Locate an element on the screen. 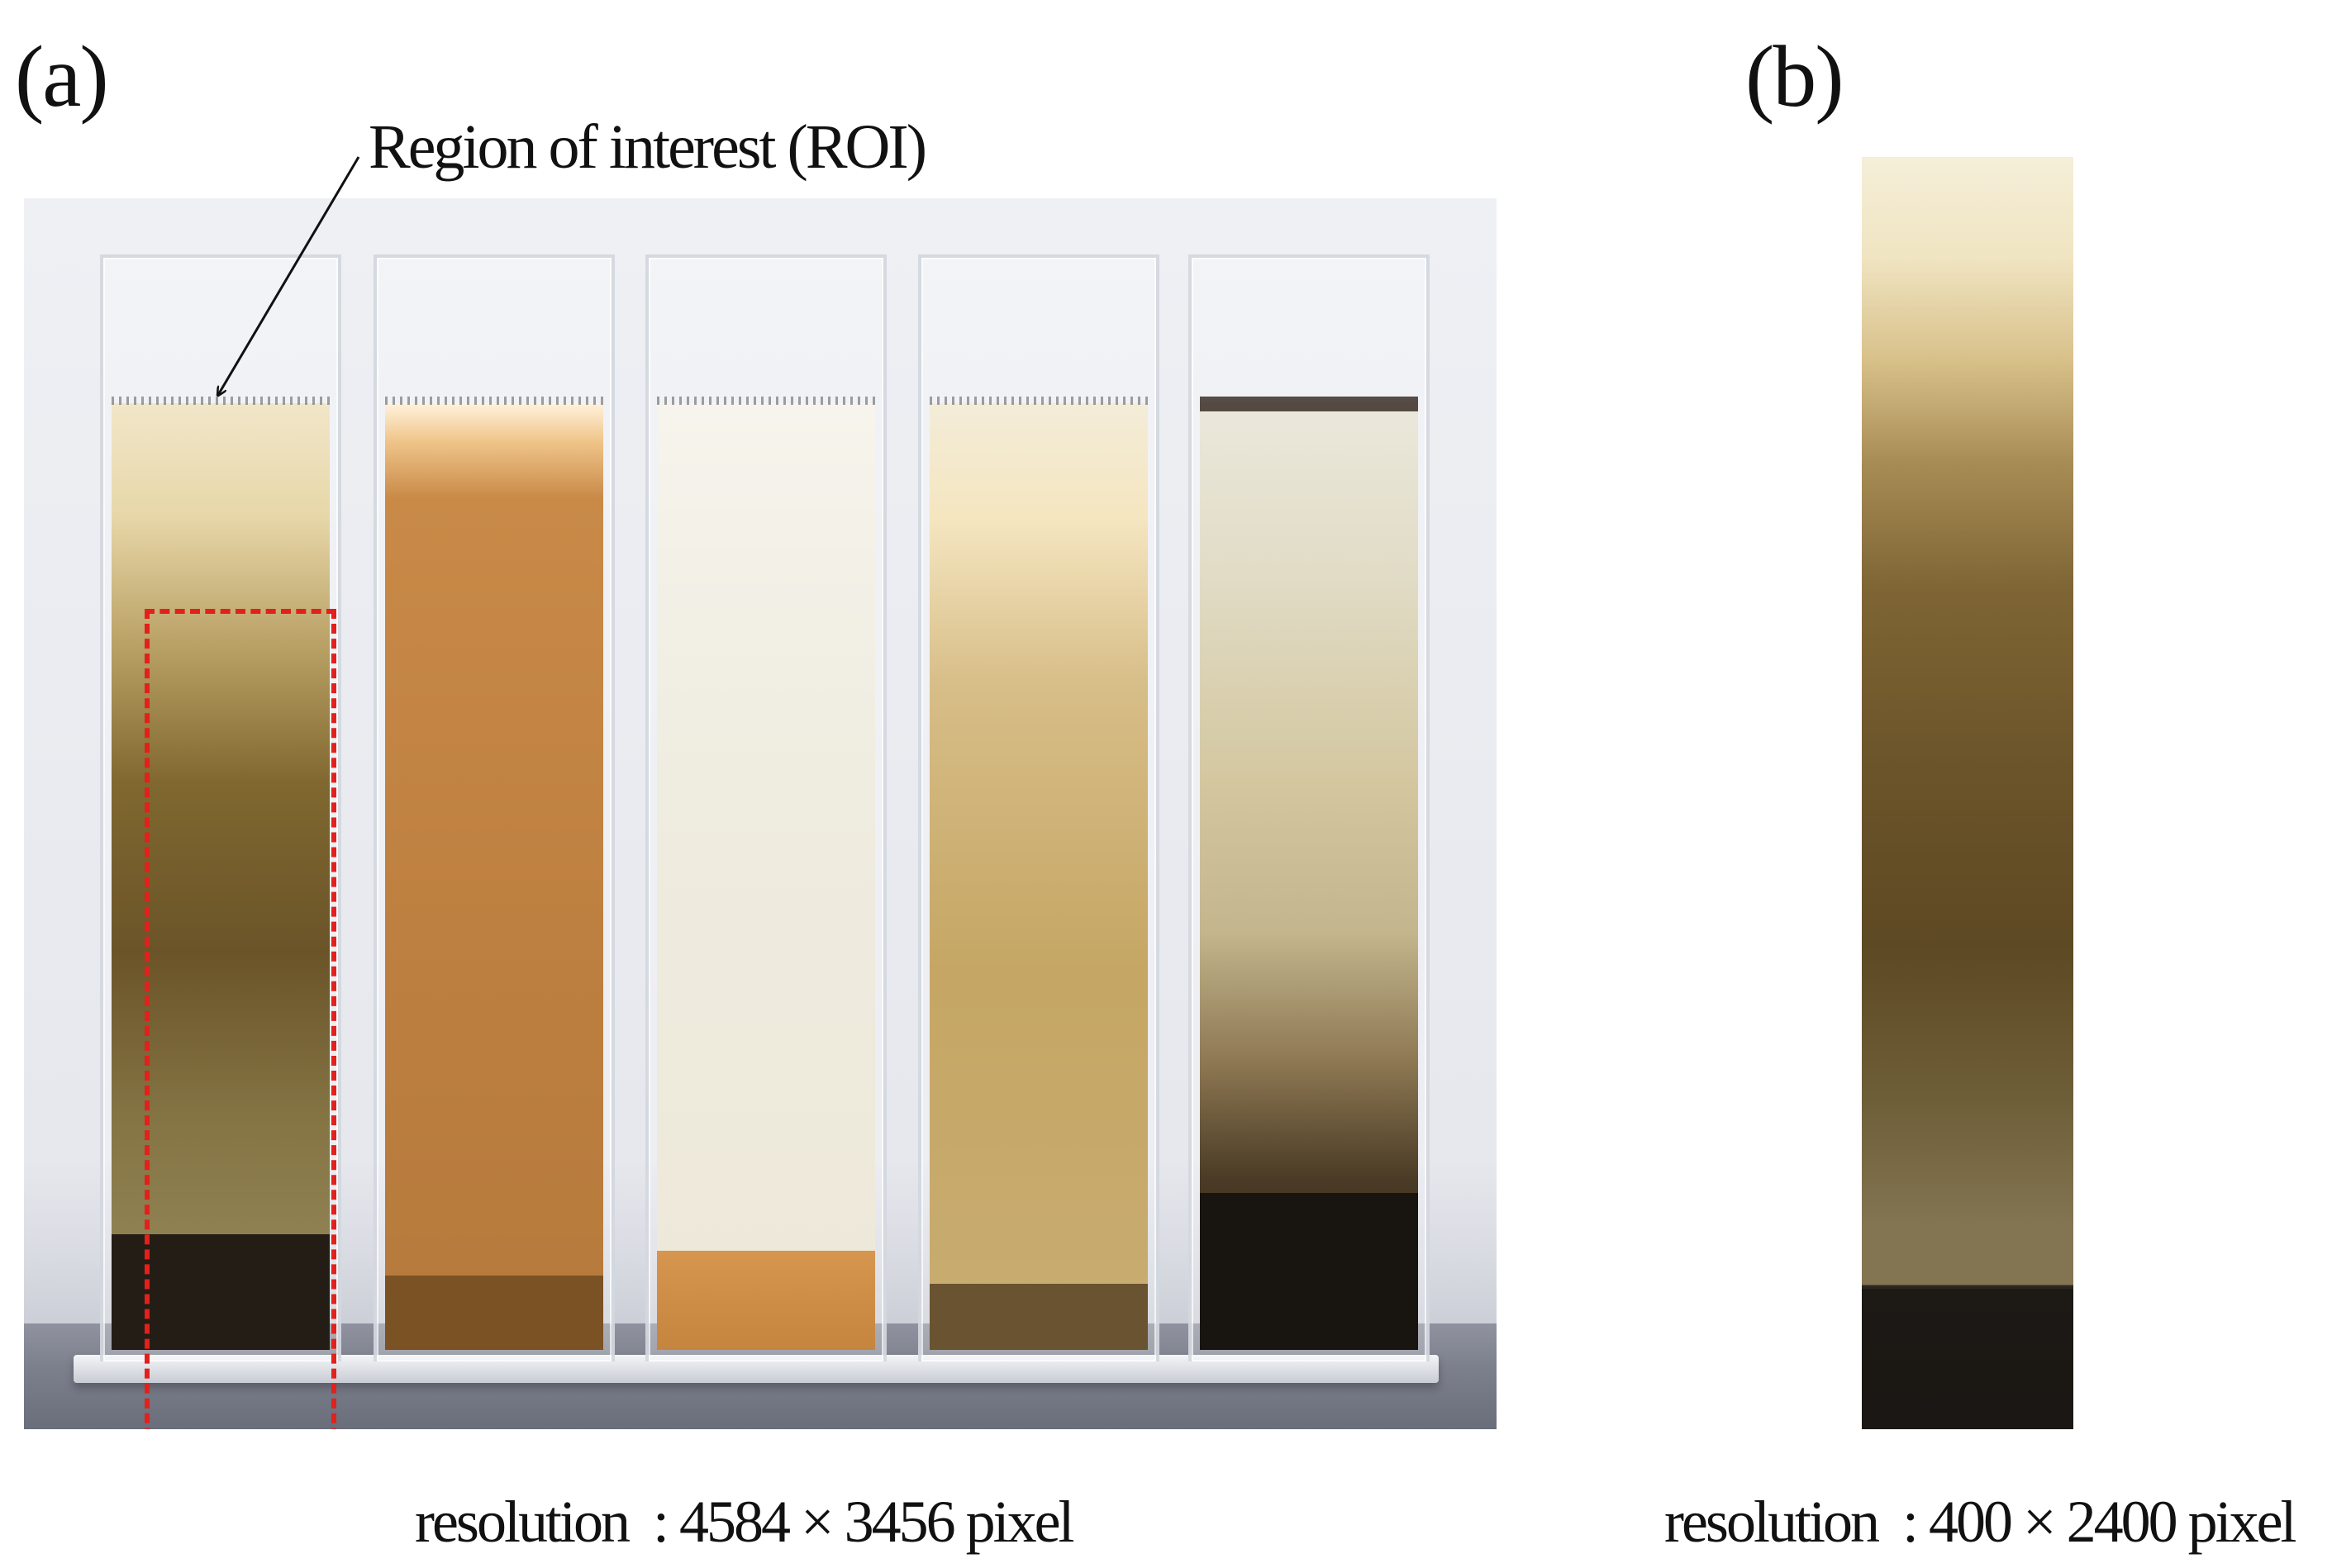 The width and height of the screenshot is (2351, 1568). panel-a-label: (a) is located at coordinates (62, 77).